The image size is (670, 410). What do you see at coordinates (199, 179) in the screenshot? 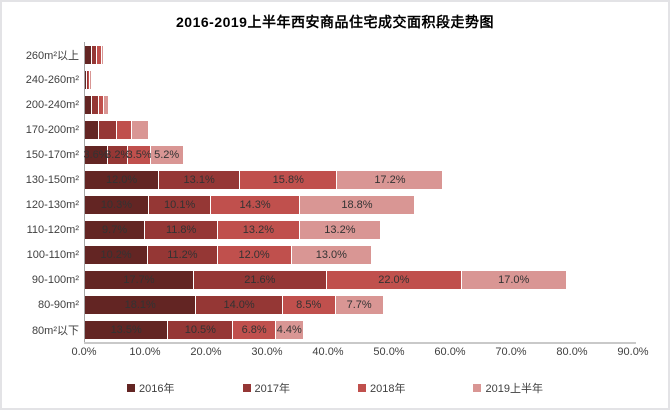
I see `bar-value-label: 13.1%` at bounding box center [199, 179].